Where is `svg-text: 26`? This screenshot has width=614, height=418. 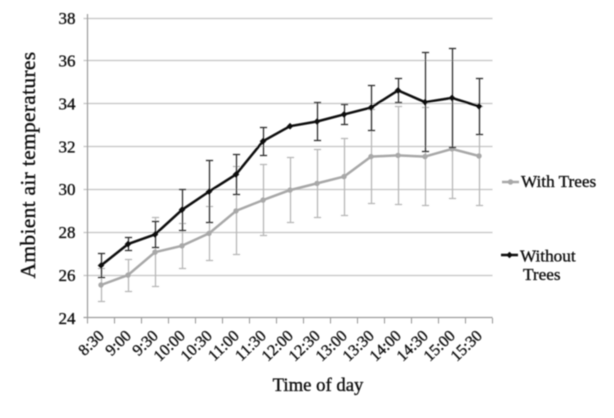
svg-text: 26 is located at coordinates (67, 275).